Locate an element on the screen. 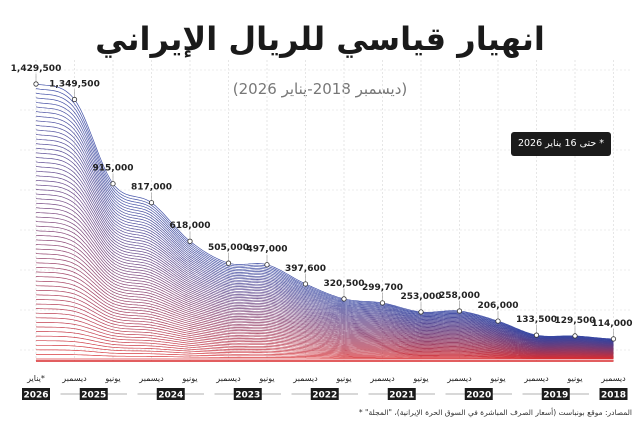 This screenshot has width=640, height=441. data-label: 397,600 is located at coordinates (305, 269).